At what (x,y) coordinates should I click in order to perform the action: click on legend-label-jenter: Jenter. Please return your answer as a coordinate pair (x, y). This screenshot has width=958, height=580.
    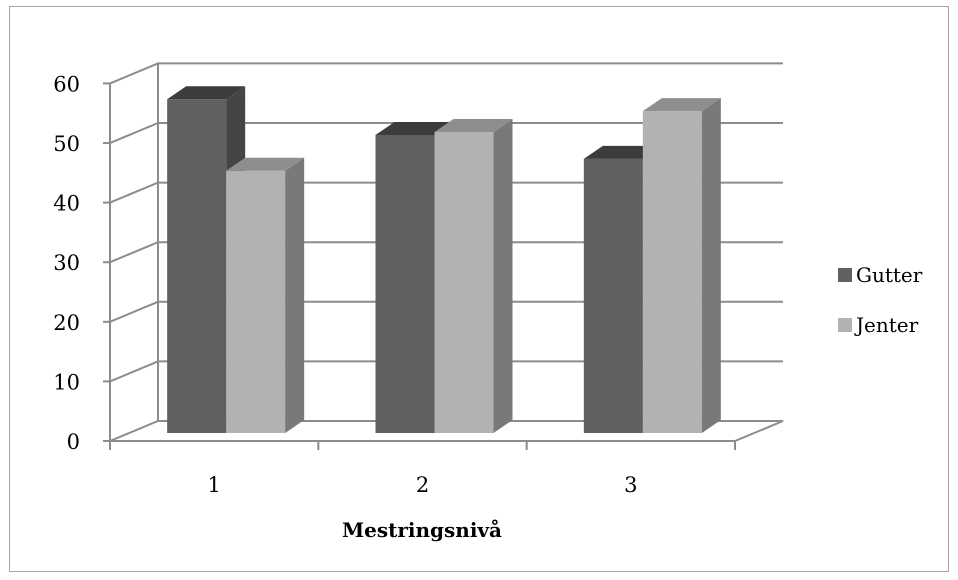
    Looking at the image, I should click on (887, 325).